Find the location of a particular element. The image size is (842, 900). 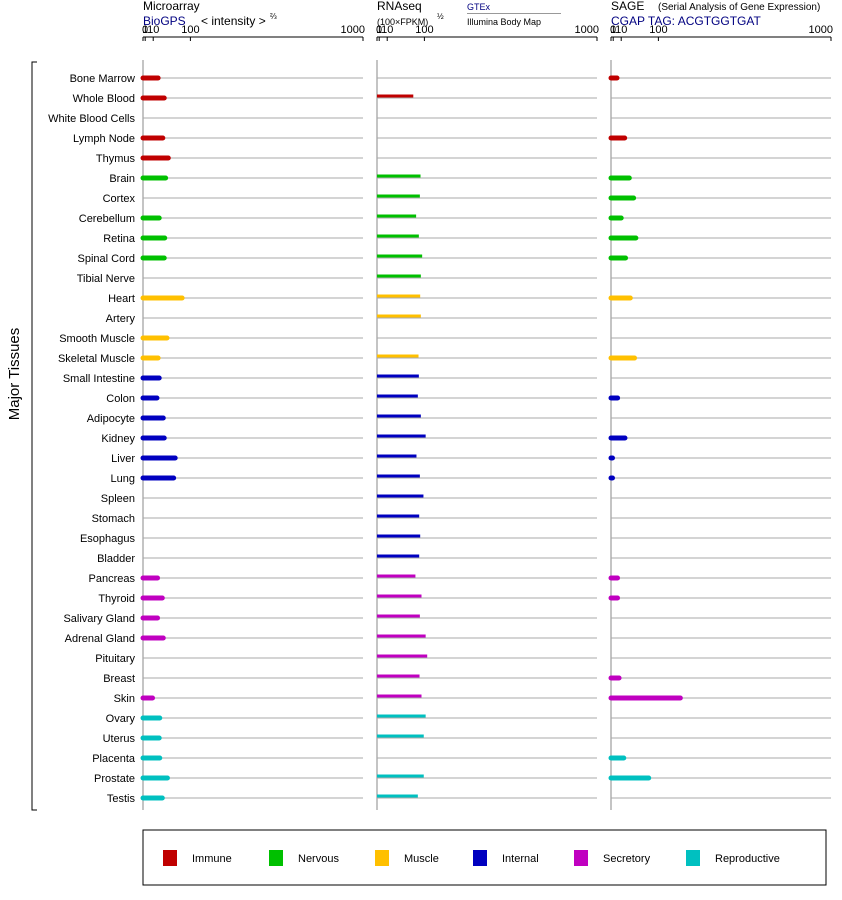

legend-swatch-muscle is located at coordinates (382, 858).